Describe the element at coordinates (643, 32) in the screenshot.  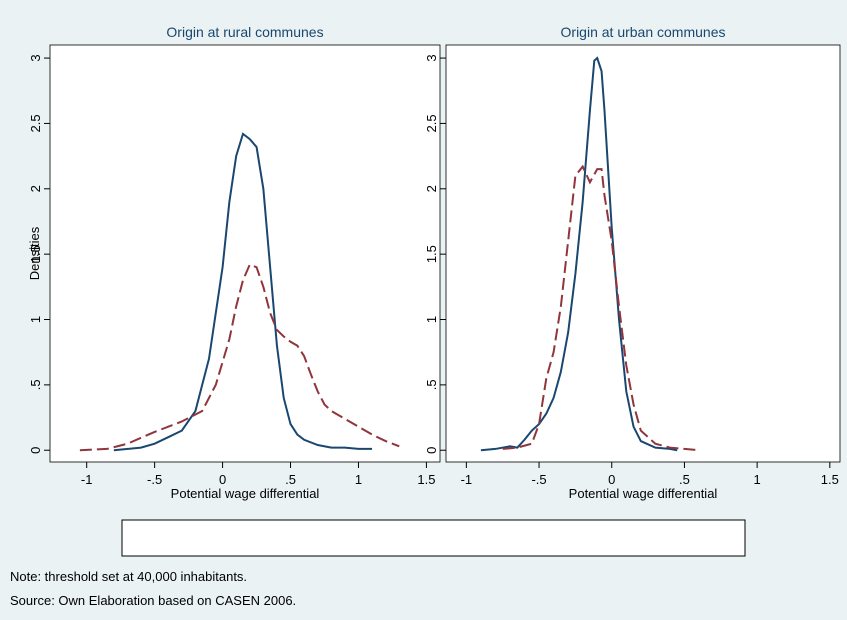
I see `panel-title: Origin at urban communes` at that location.